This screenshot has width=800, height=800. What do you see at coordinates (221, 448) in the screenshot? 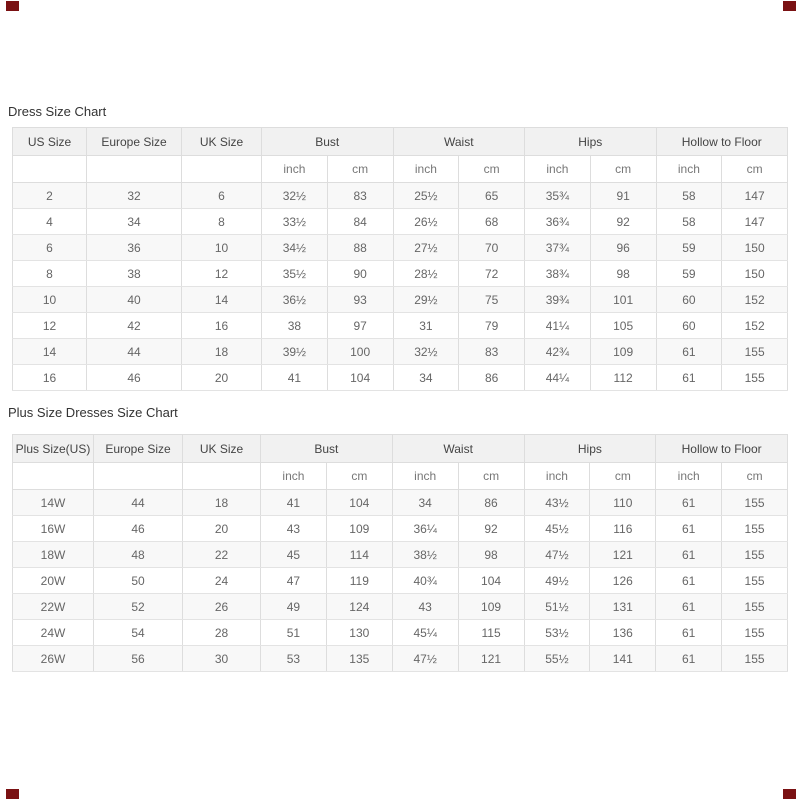
I see `column-header-uk-size: UK Size` at bounding box center [221, 448].